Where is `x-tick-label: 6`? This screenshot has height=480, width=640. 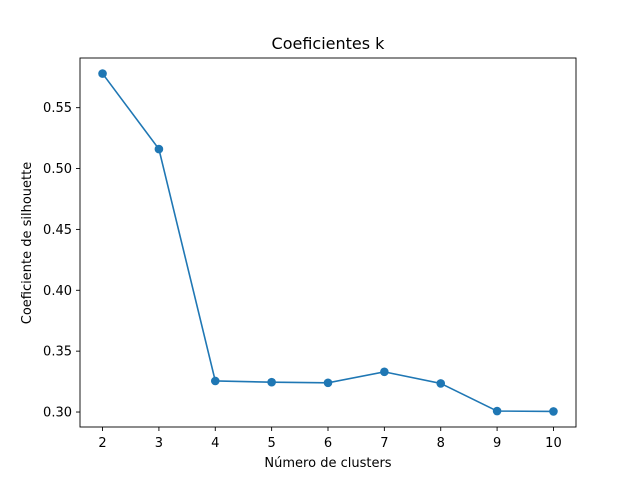 x-tick-label: 6 is located at coordinates (328, 443).